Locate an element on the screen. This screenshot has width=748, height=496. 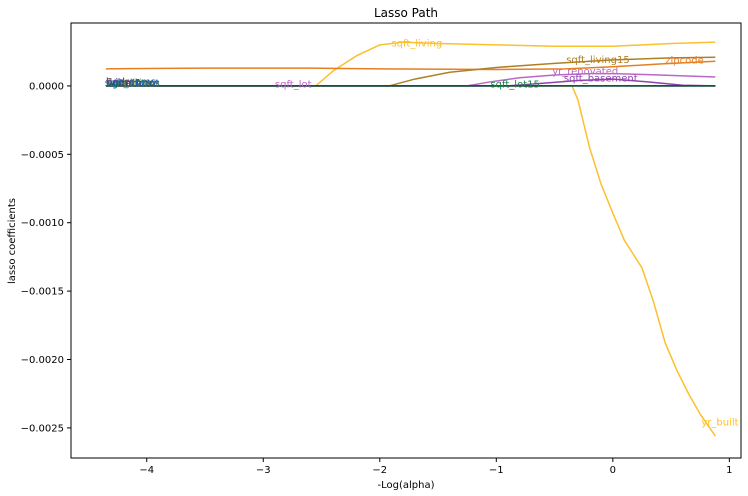
y-tick-label: −0.0005 is located at coordinates (42, 155).